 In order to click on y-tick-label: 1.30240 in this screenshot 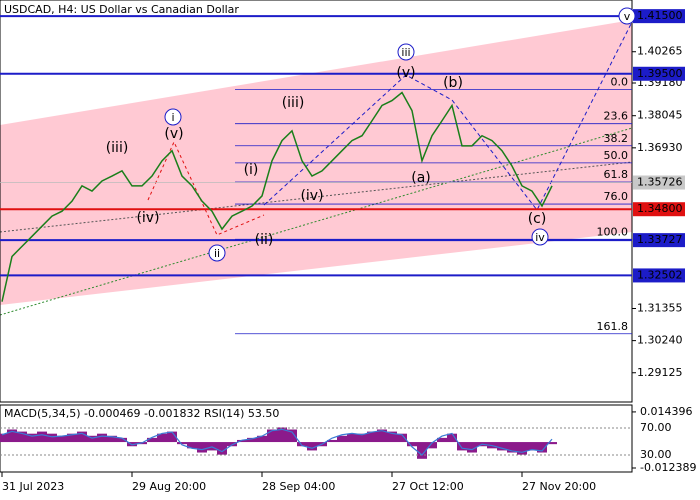, I will do `click(660, 340)`.